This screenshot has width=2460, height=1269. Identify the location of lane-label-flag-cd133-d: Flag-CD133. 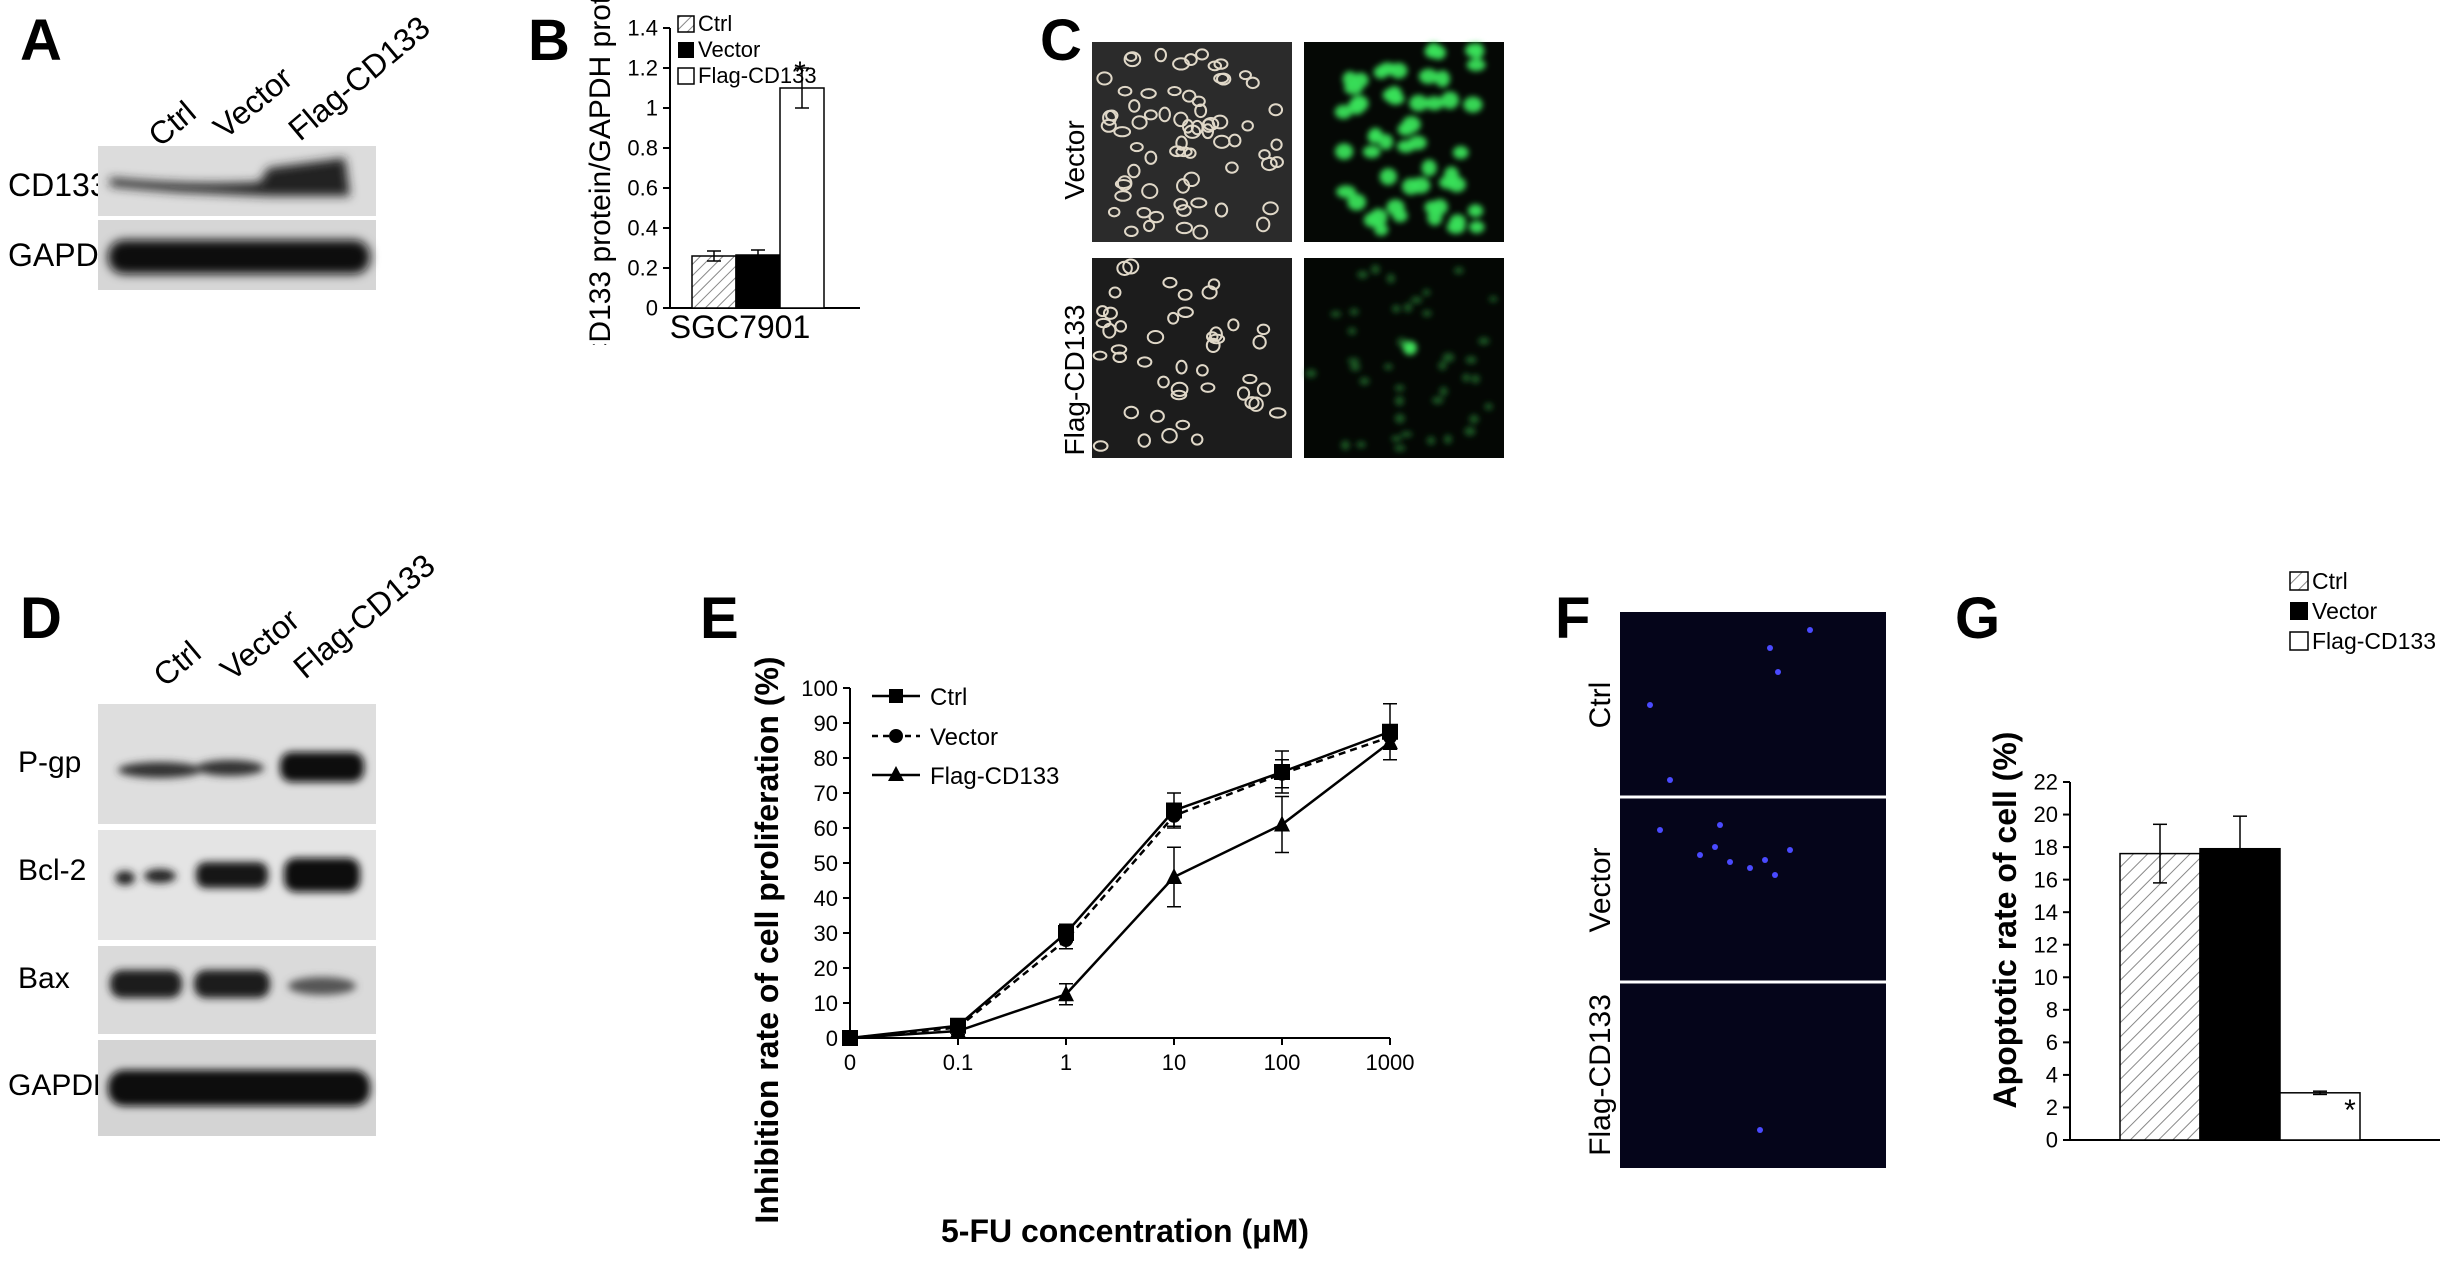
(363, 616).